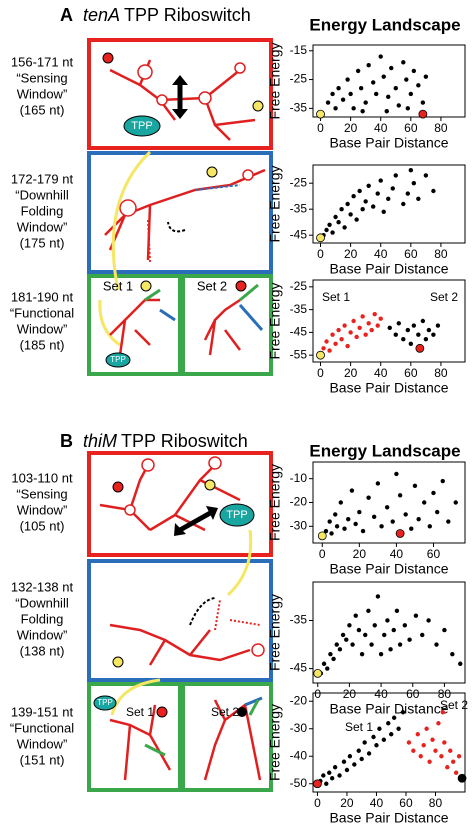 This screenshot has width=472, height=838. I want to click on panel-letter: B, so click(66, 441).